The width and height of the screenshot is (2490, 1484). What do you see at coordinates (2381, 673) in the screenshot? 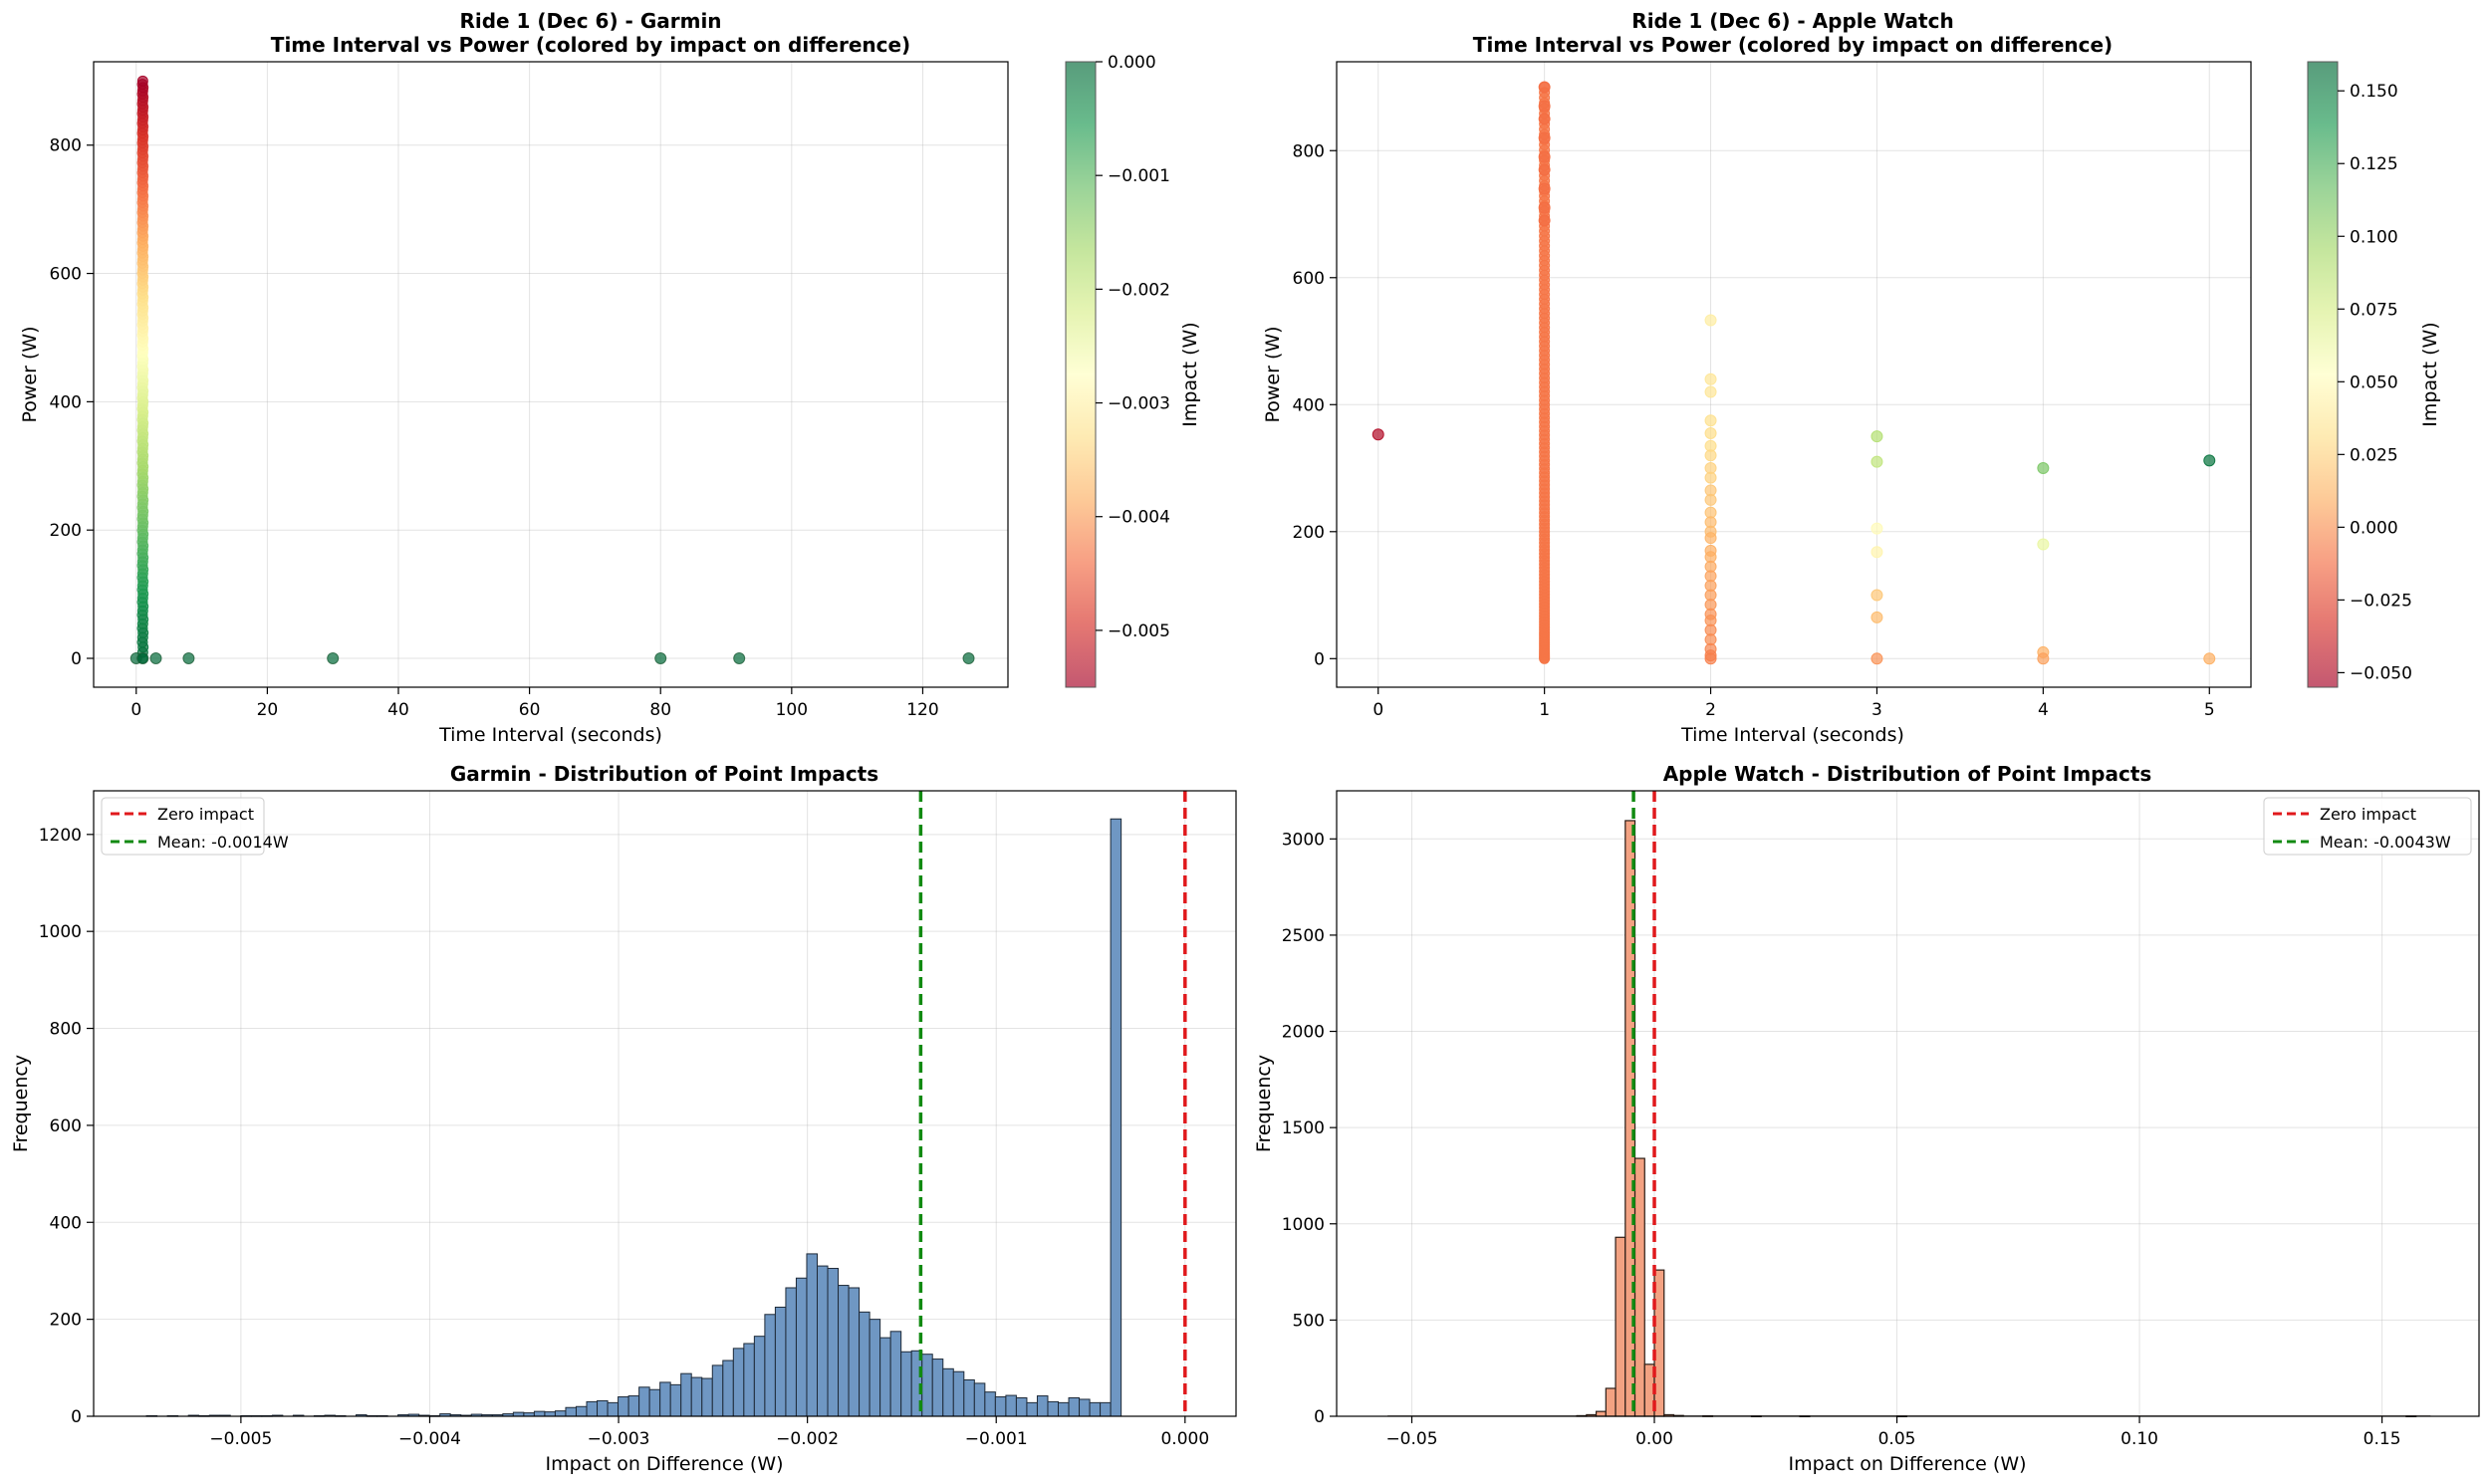
I see `colorbar-tick-label: −0.050` at bounding box center [2381, 673].